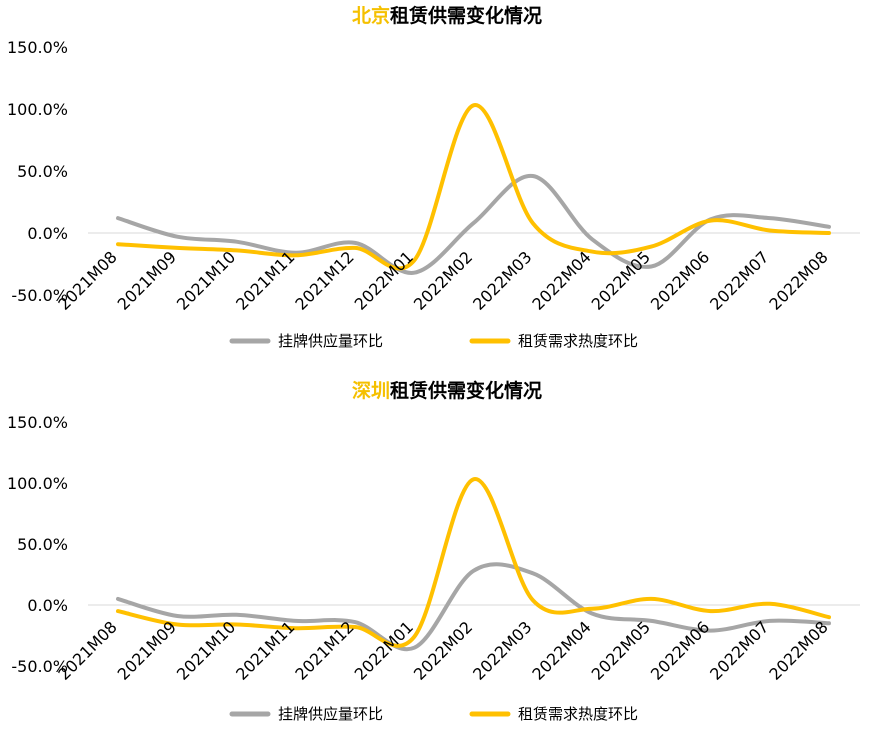  What do you see at coordinates (739, 280) in the screenshot?
I see `x-tick-label: 2022M07` at bounding box center [739, 280].